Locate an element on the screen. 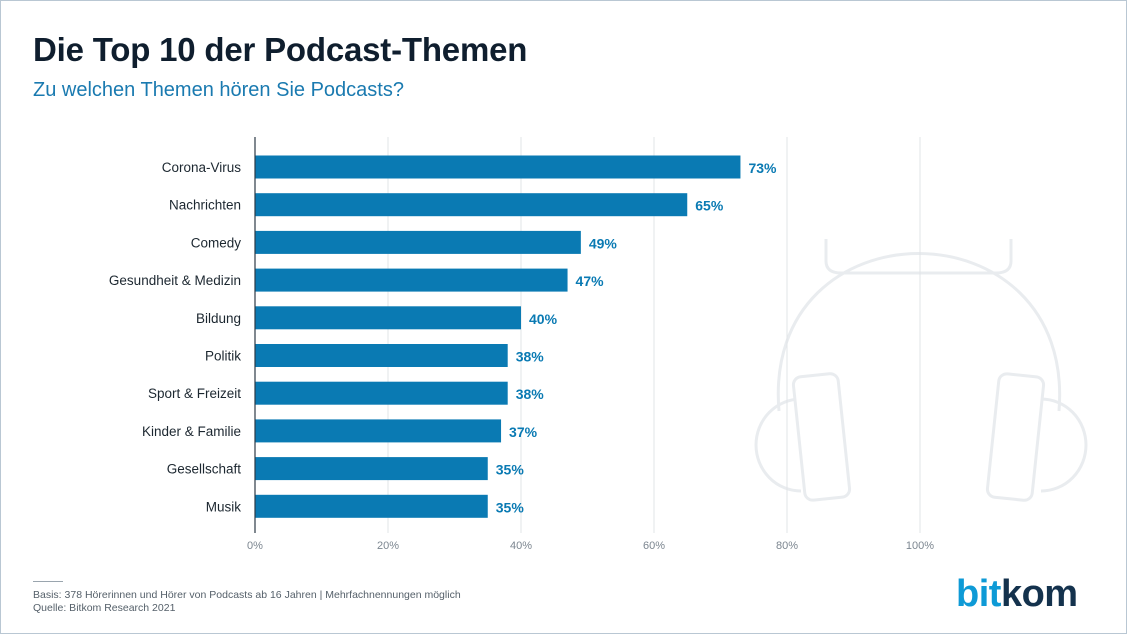 The image size is (1127, 634). x-tick-label: 100% is located at coordinates (920, 546).